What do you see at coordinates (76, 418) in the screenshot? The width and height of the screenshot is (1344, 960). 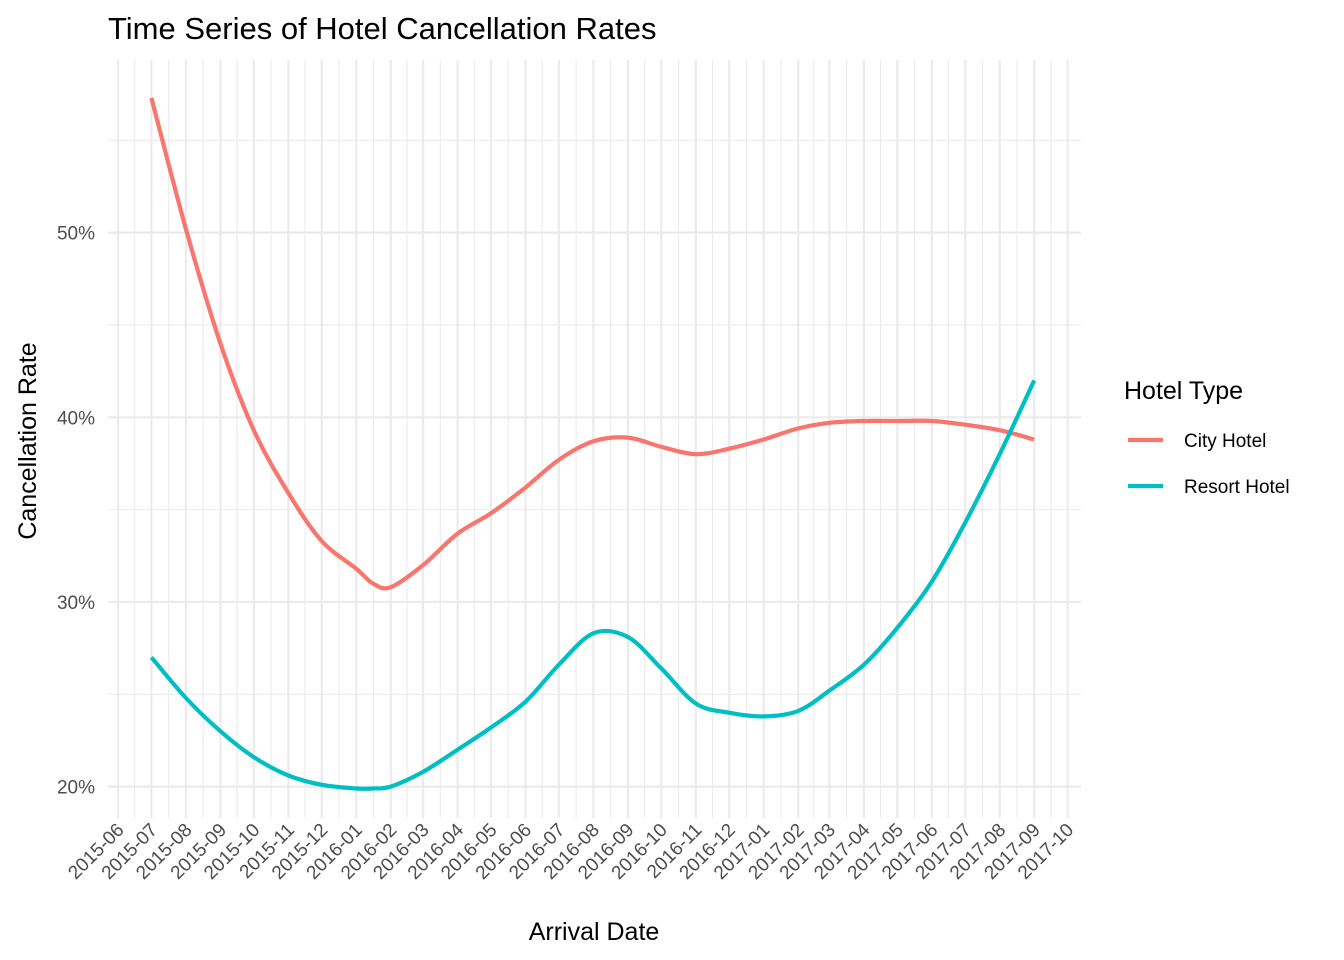 I see `y-tick-label: 40%` at bounding box center [76, 418].